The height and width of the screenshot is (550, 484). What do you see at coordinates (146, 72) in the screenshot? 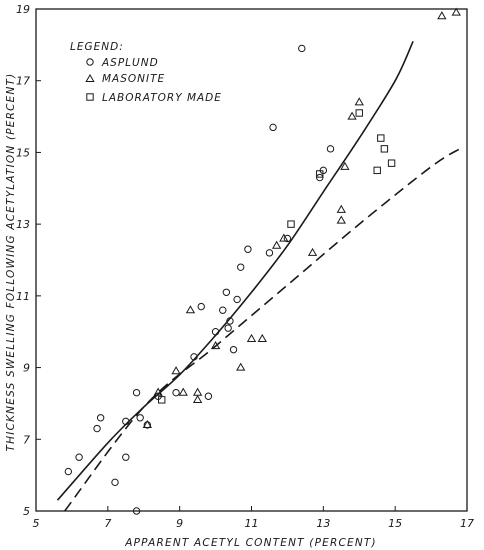
I see `legend: LEGEND: ASPLUND MASONITE LABORATORY MADE` at bounding box center [146, 72].